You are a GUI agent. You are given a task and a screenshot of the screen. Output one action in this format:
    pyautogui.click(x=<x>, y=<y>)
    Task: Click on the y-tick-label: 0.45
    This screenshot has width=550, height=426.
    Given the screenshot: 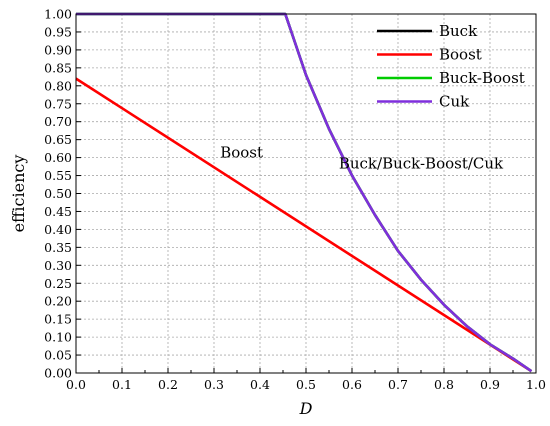 What is the action you would take?
    pyautogui.click(x=58, y=211)
    